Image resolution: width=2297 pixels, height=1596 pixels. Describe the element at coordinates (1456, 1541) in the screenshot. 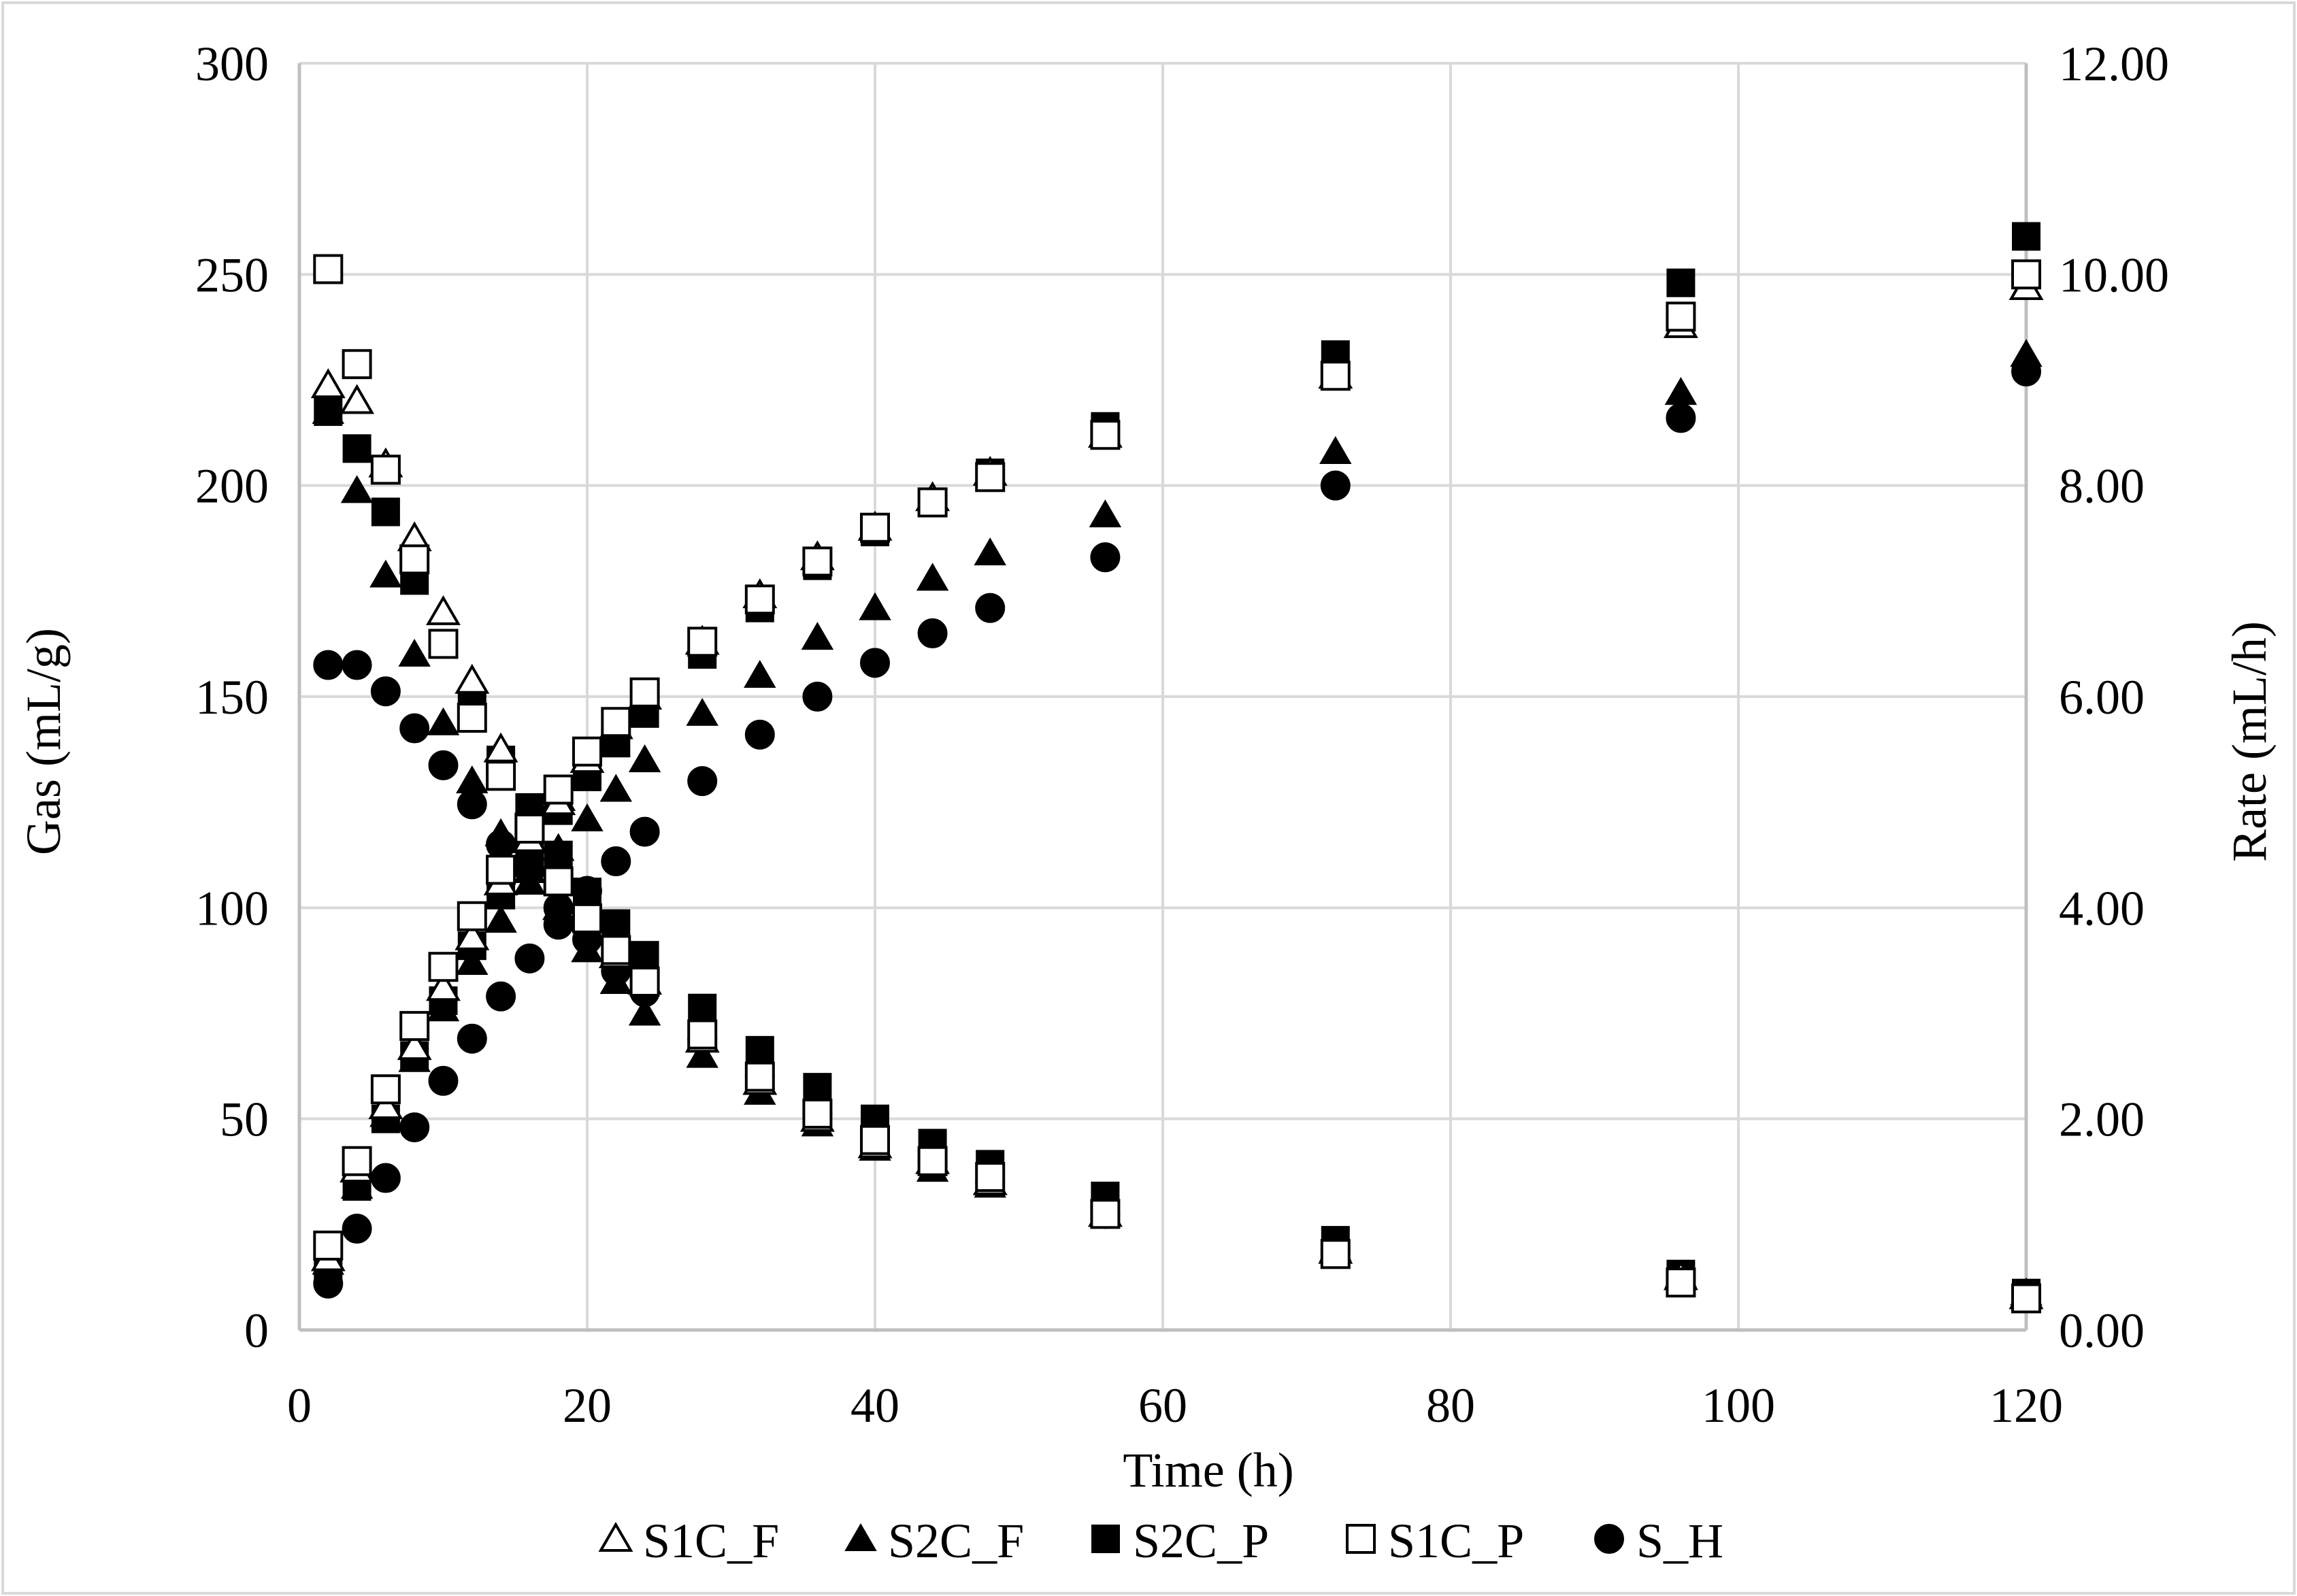

I see `legend-label: S1C_P` at that location.